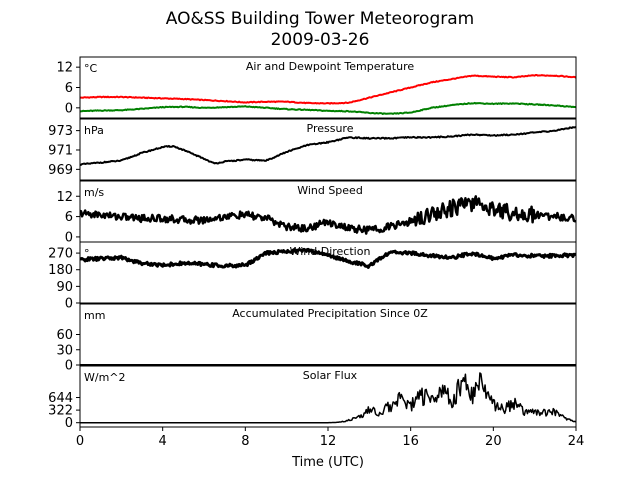 Image resolution: width=640 pixels, height=480 pixels. I want to click on y-tick-label-2-2: 12, so click(64, 197).